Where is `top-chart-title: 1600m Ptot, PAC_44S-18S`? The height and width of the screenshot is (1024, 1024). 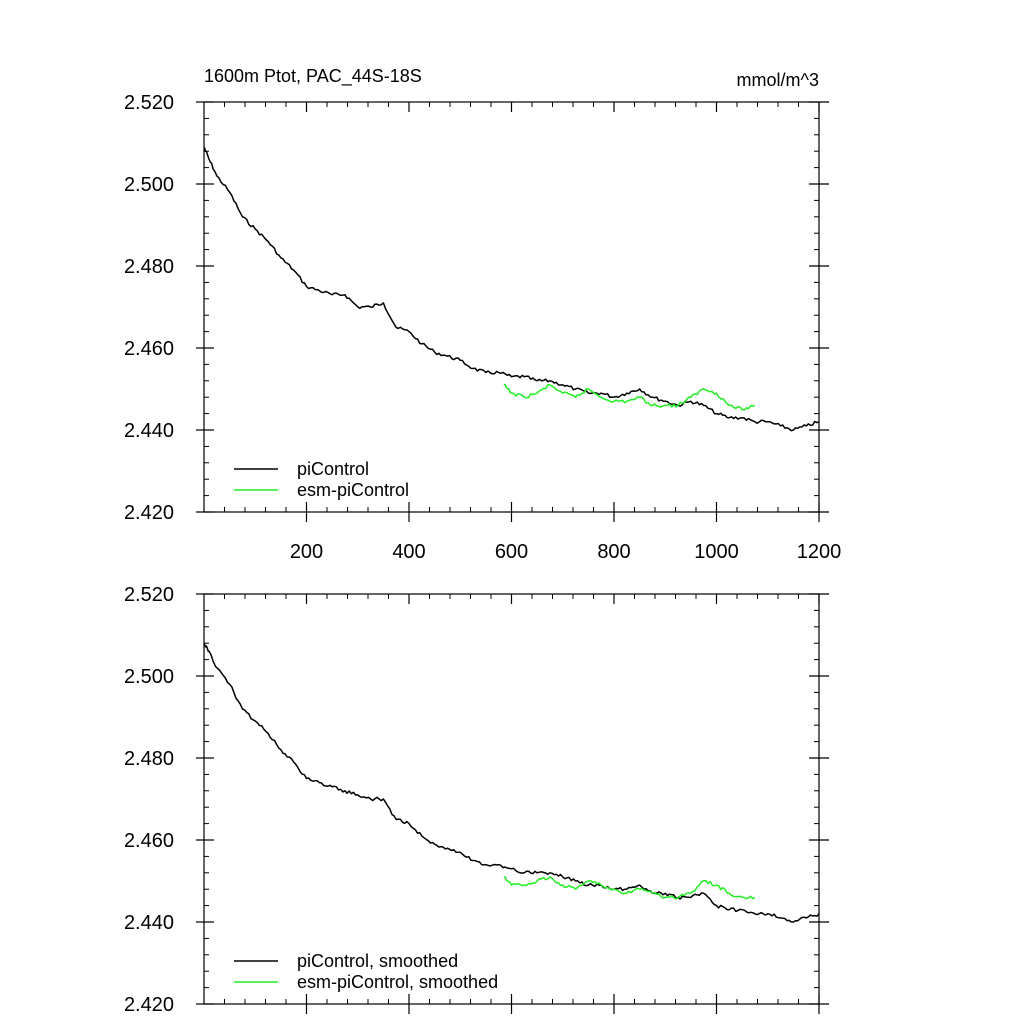 top-chart-title: 1600m Ptot, PAC_44S-18S is located at coordinates (313, 76).